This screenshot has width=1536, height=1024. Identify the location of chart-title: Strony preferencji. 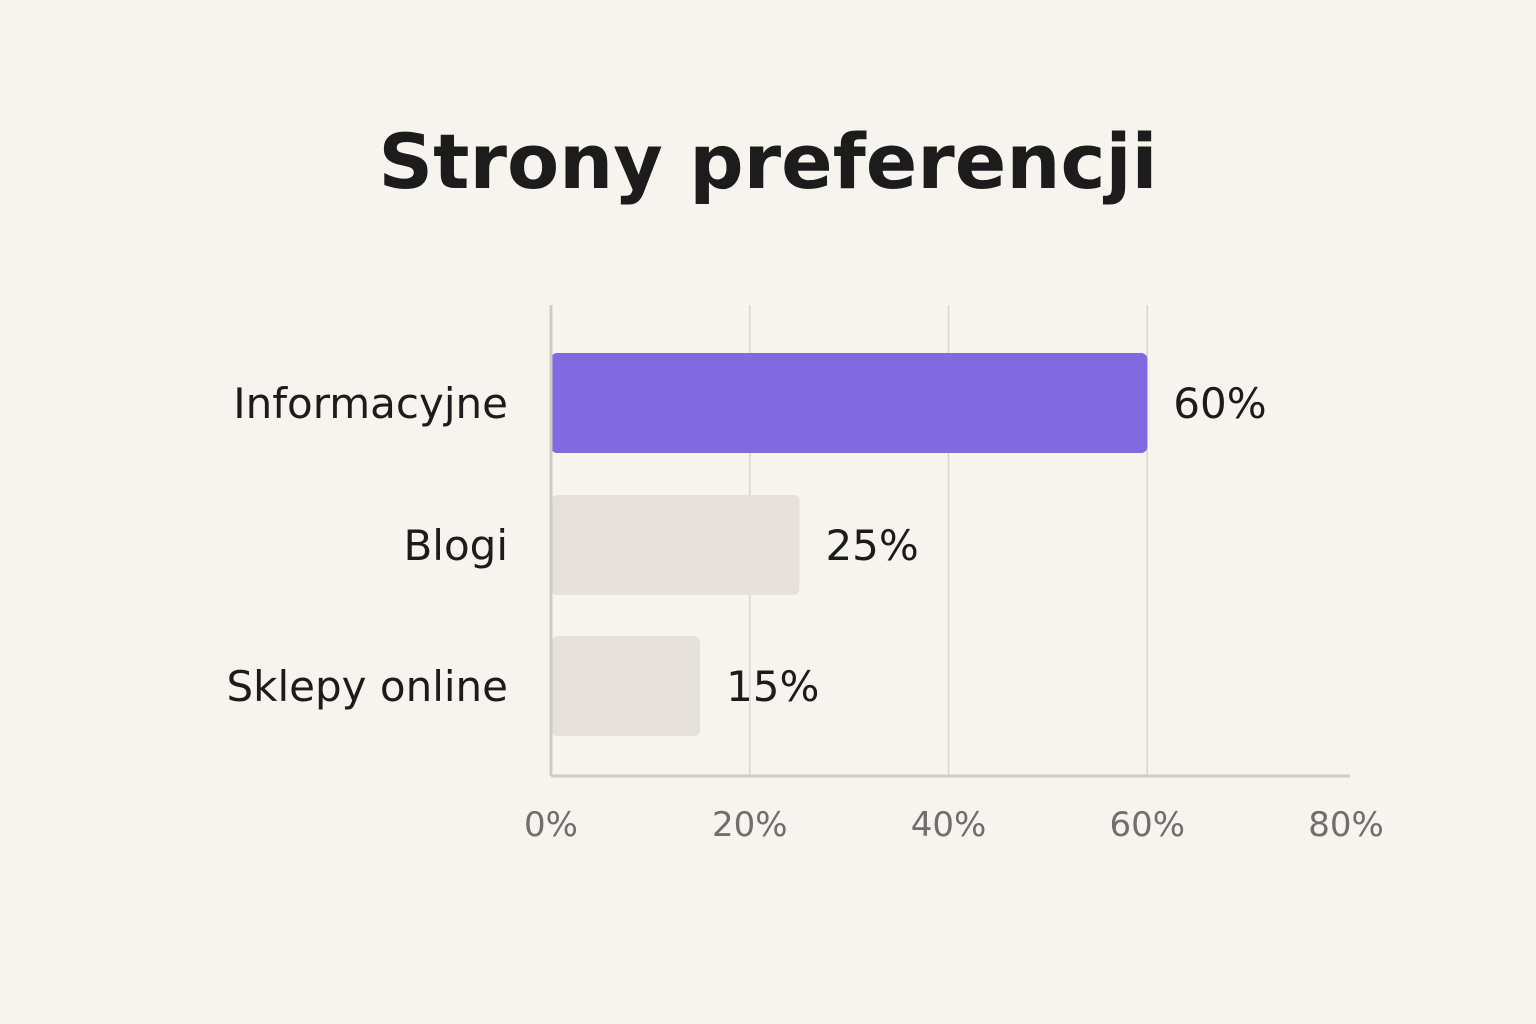
(767, 161).